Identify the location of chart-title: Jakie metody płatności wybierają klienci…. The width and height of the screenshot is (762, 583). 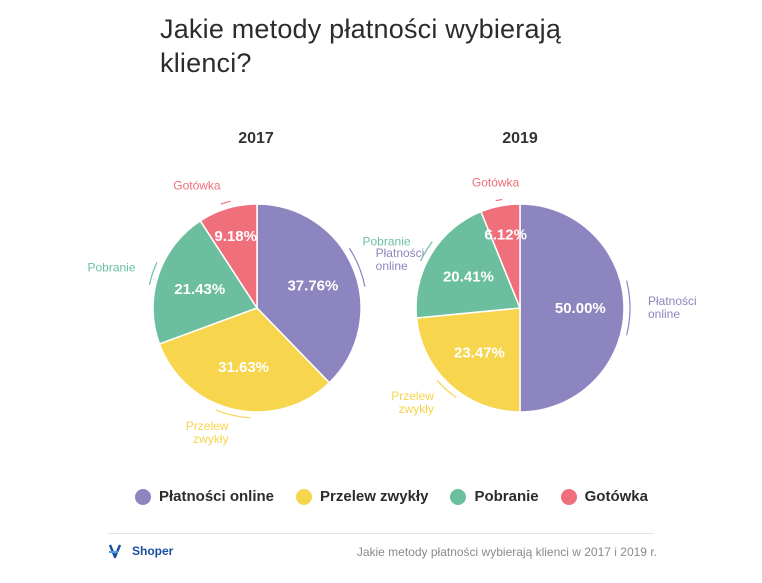
(361, 46).